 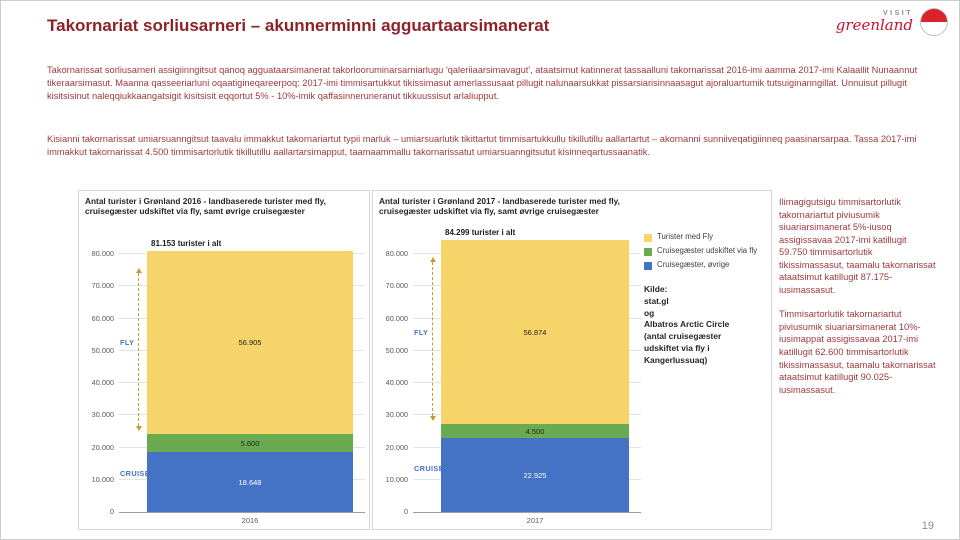 I want to click on bar-total-label: 84.299 turister i alt, so click(x=480, y=233).